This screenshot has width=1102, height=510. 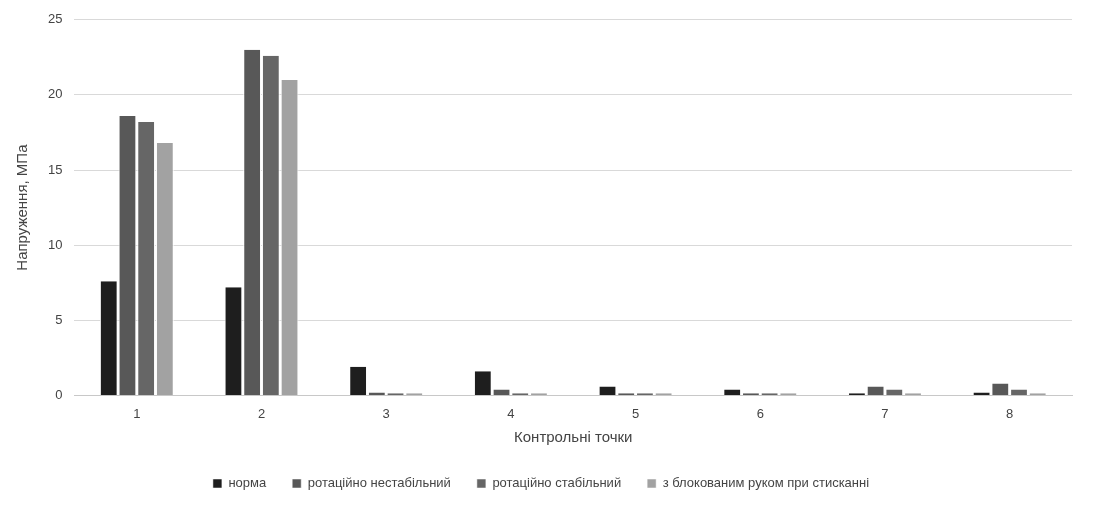 I want to click on x-axis-title: Контрольні точки, so click(x=573, y=437).